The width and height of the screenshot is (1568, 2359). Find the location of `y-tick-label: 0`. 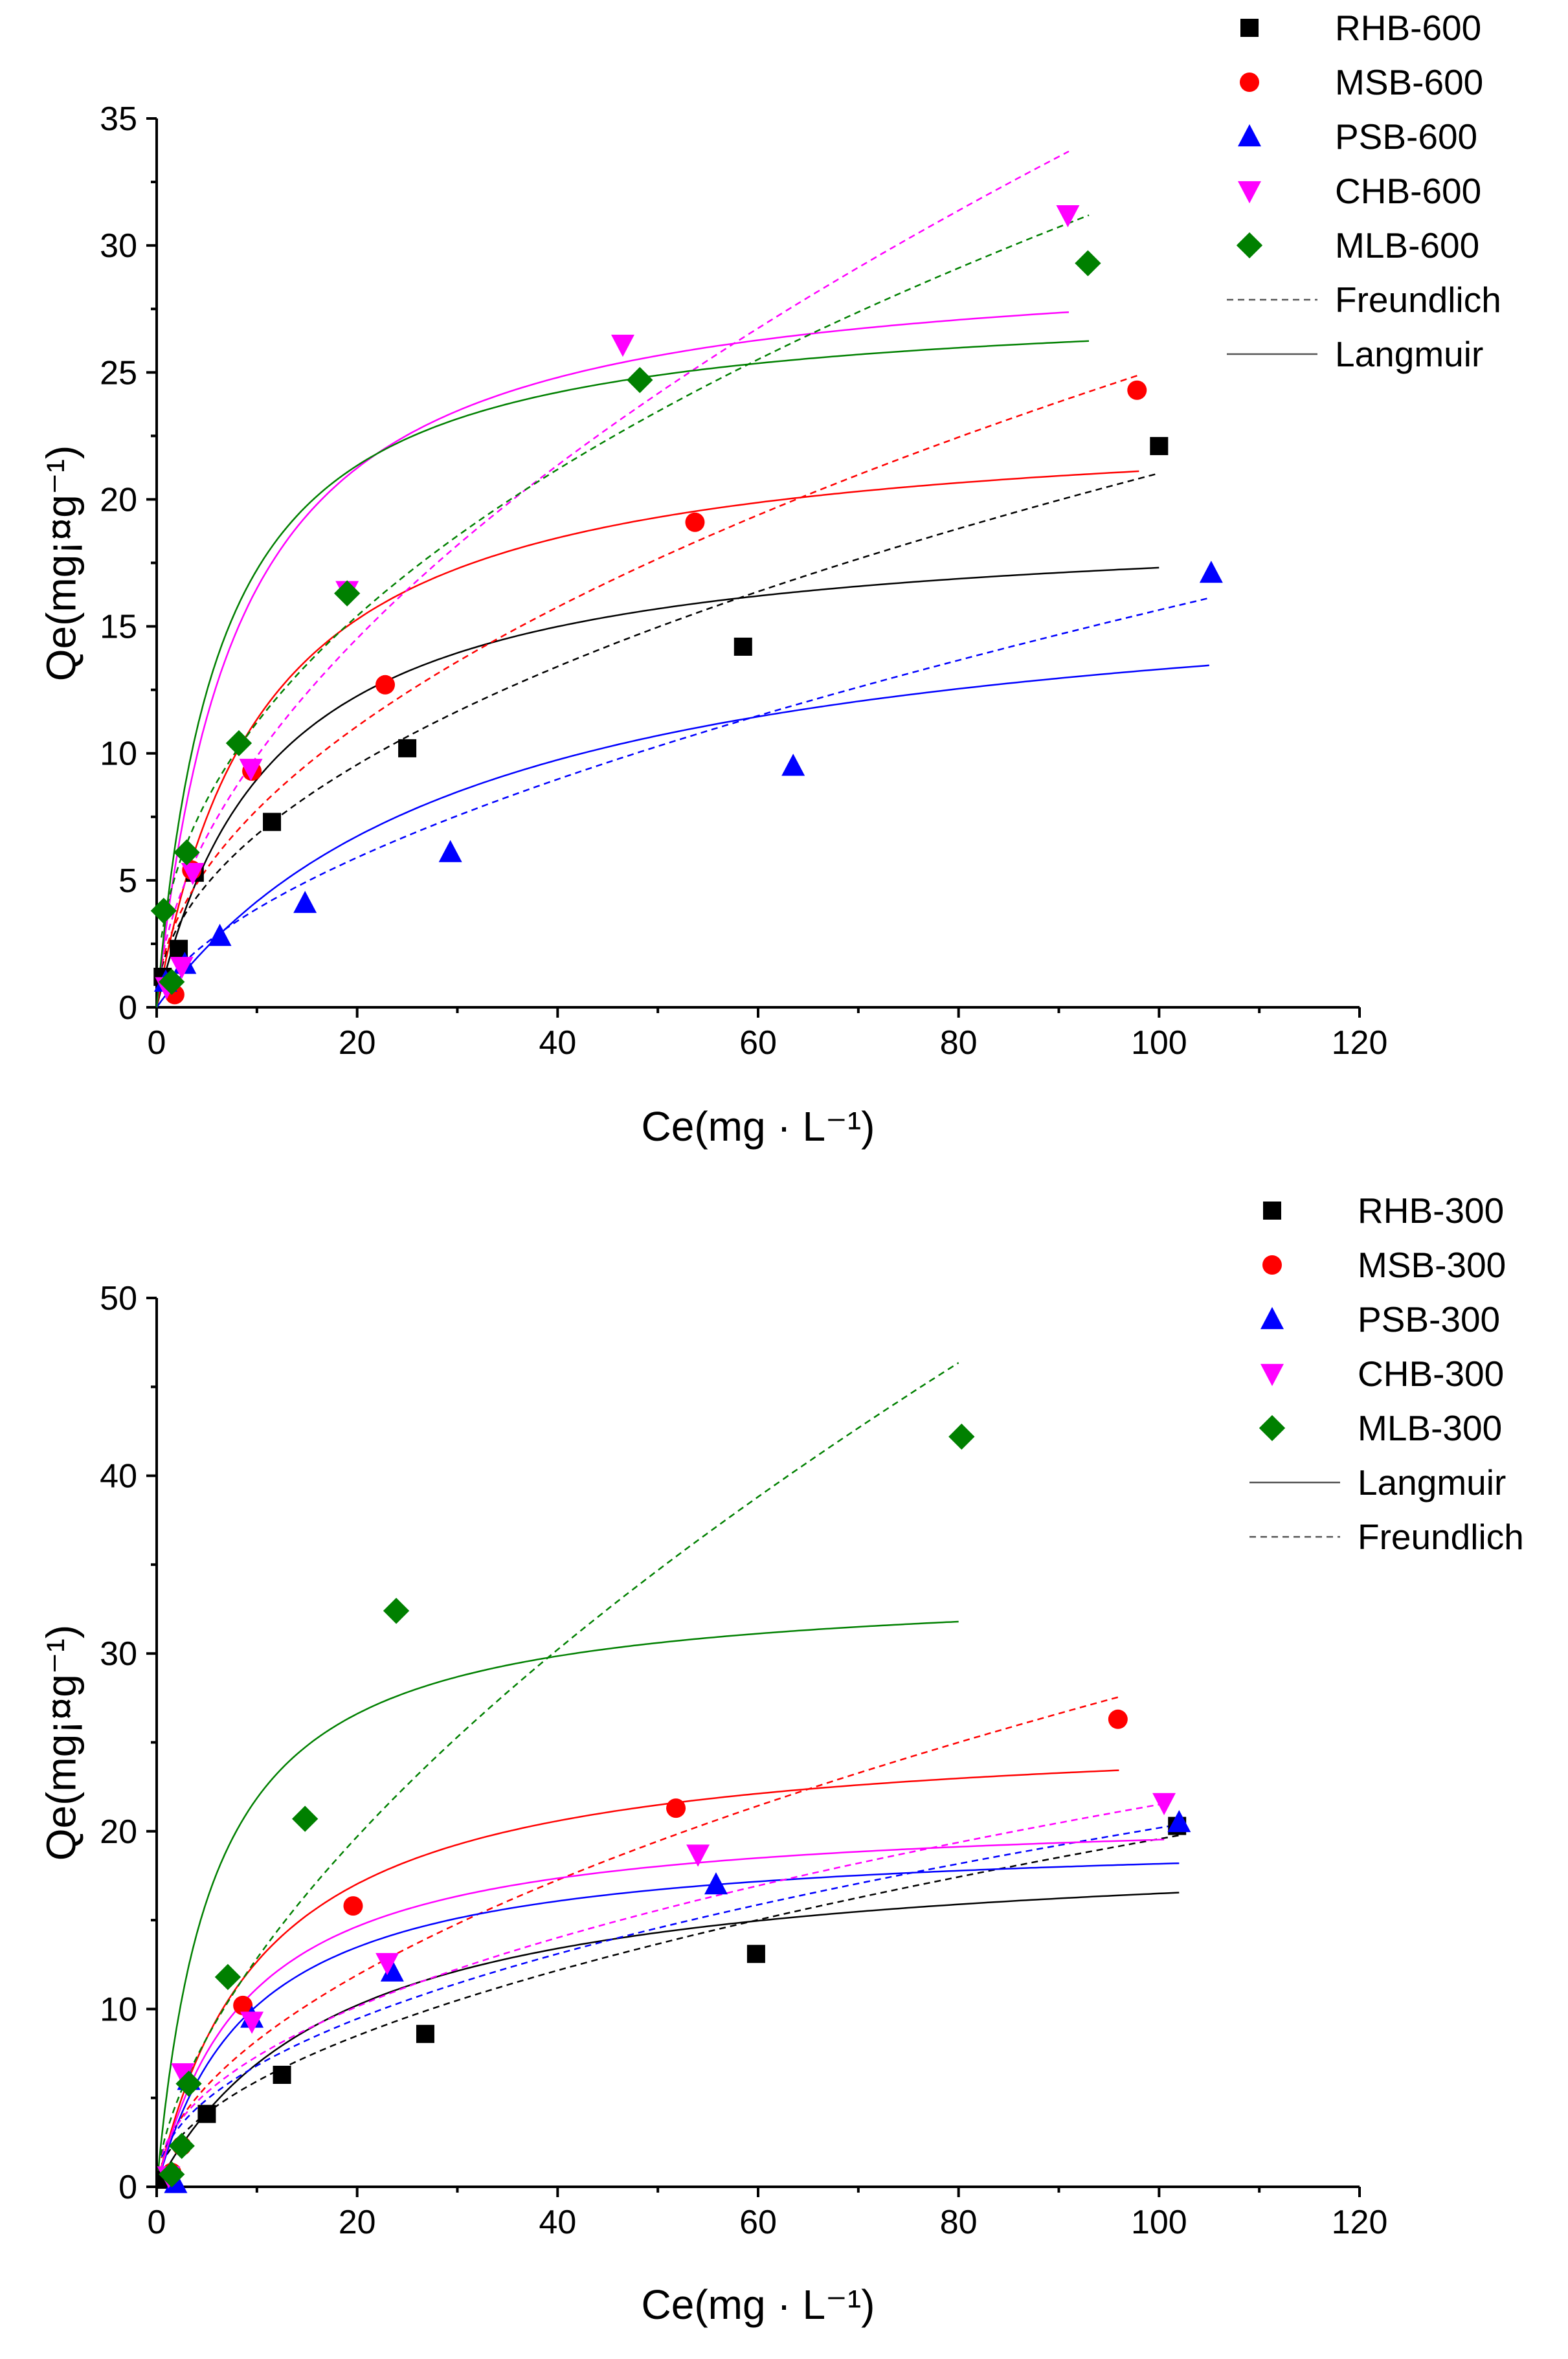

y-tick-label: 0 is located at coordinates (128, 2187).